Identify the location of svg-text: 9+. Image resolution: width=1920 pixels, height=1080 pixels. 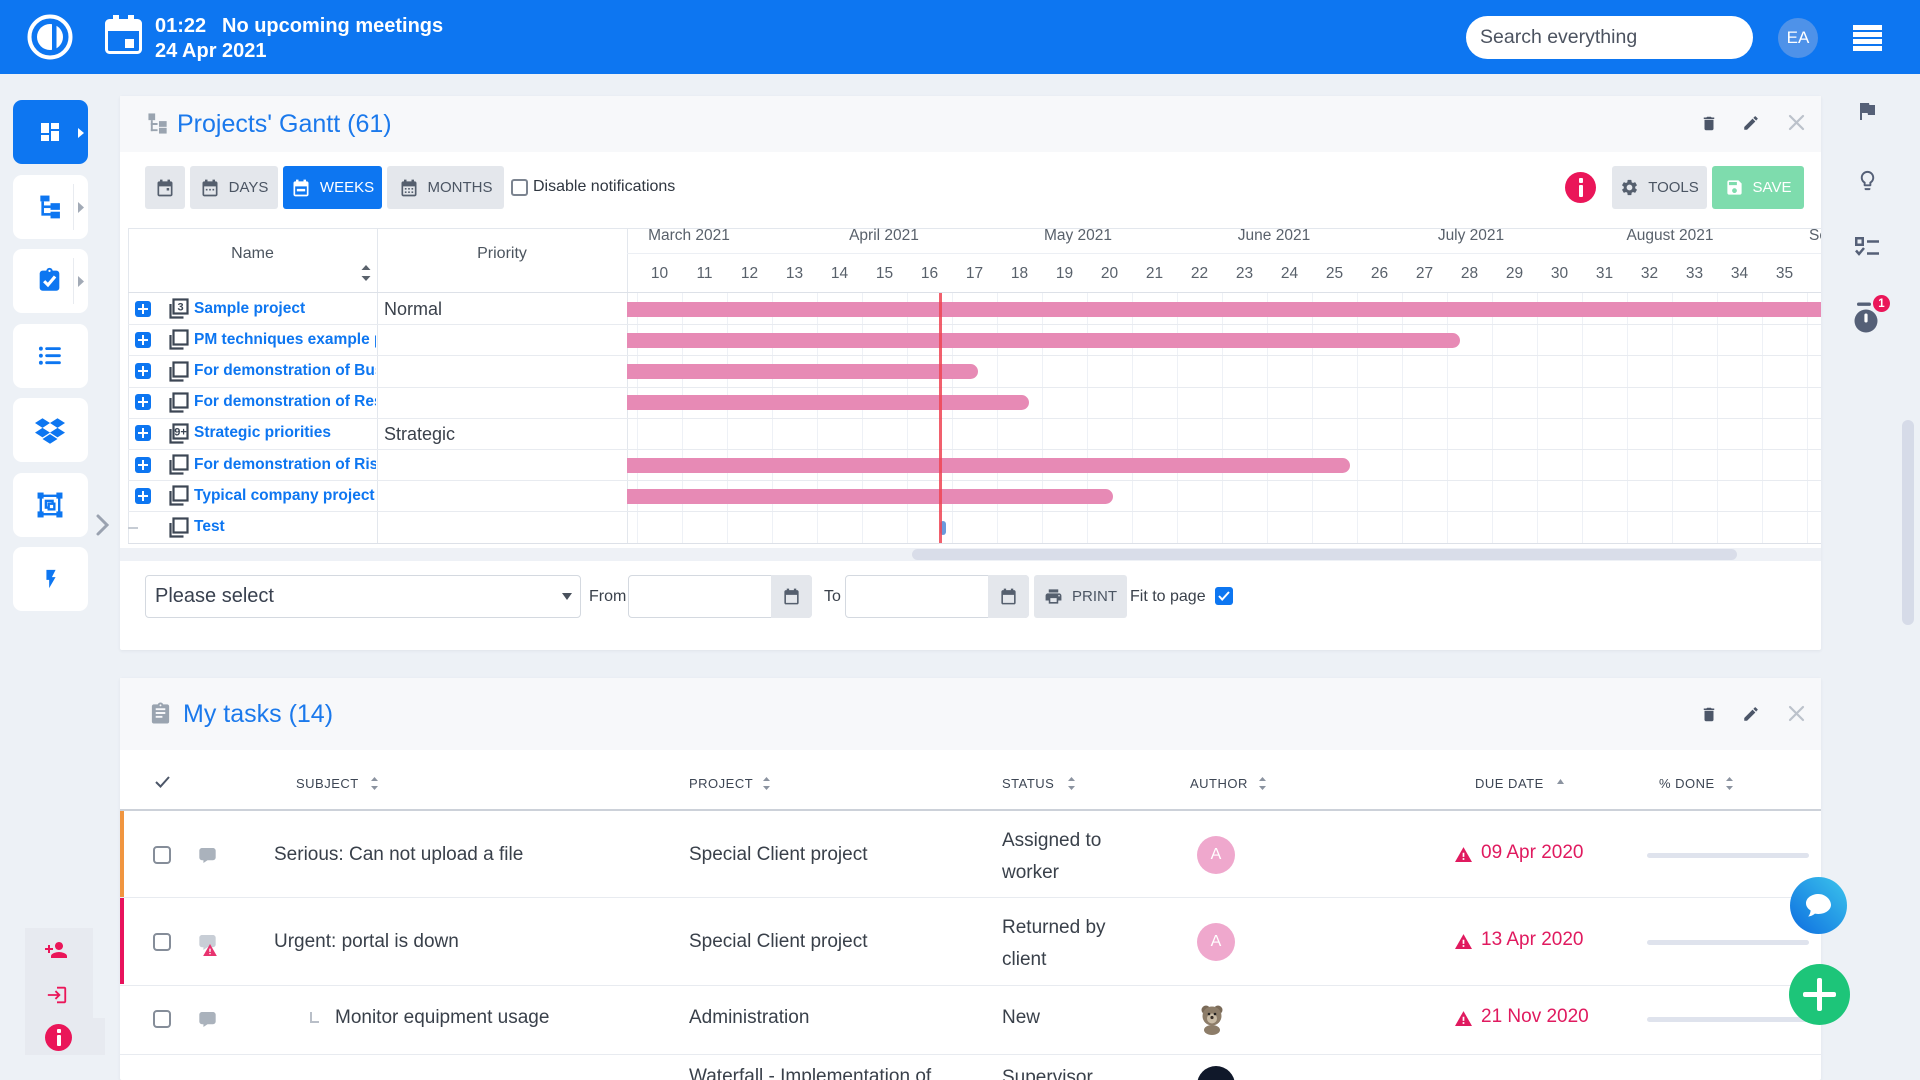
(180, 432).